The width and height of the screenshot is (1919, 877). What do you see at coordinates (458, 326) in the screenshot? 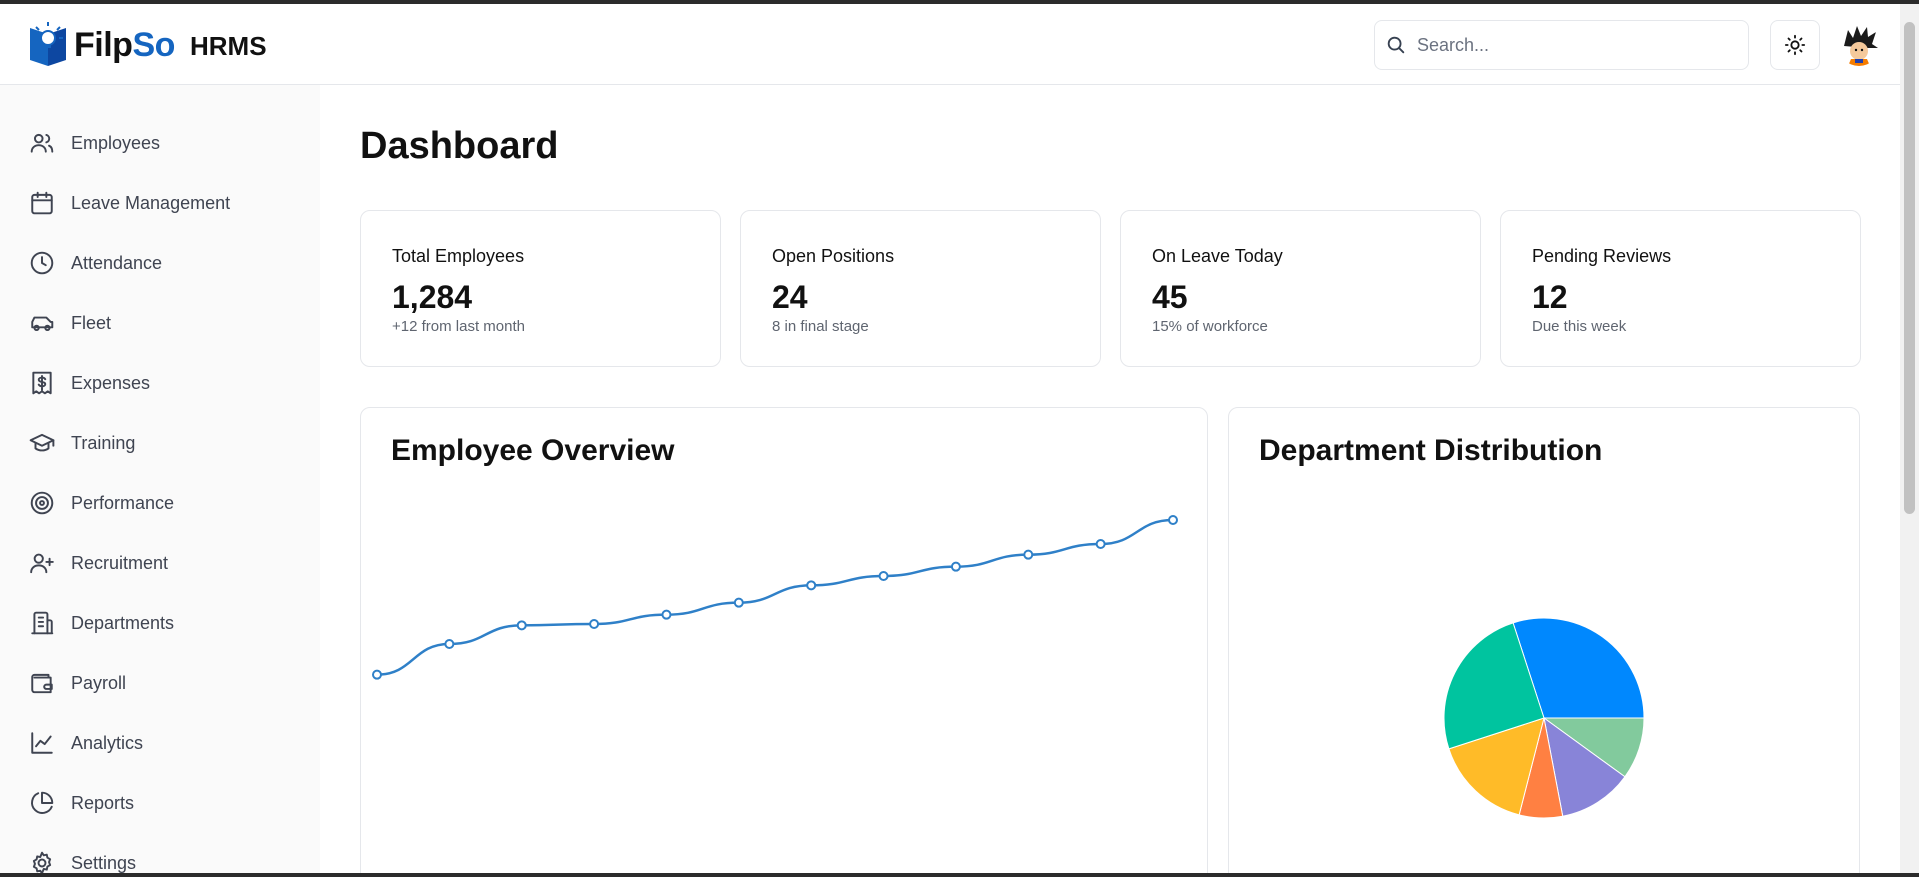
I see `stat-subtext: +12 from last month` at bounding box center [458, 326].